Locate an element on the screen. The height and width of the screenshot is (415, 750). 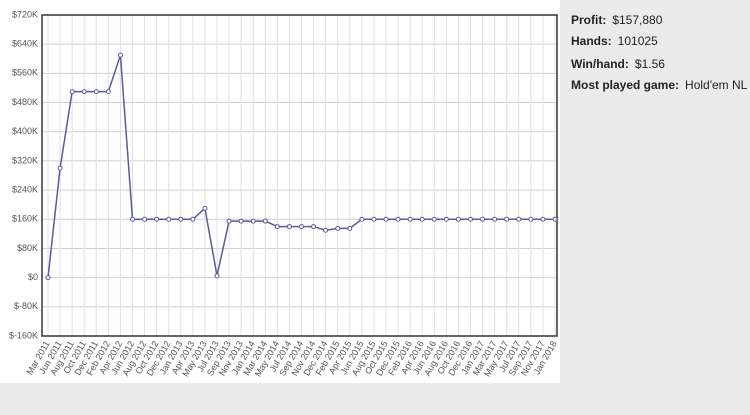
stat-value: $1.56 is located at coordinates (649, 64).